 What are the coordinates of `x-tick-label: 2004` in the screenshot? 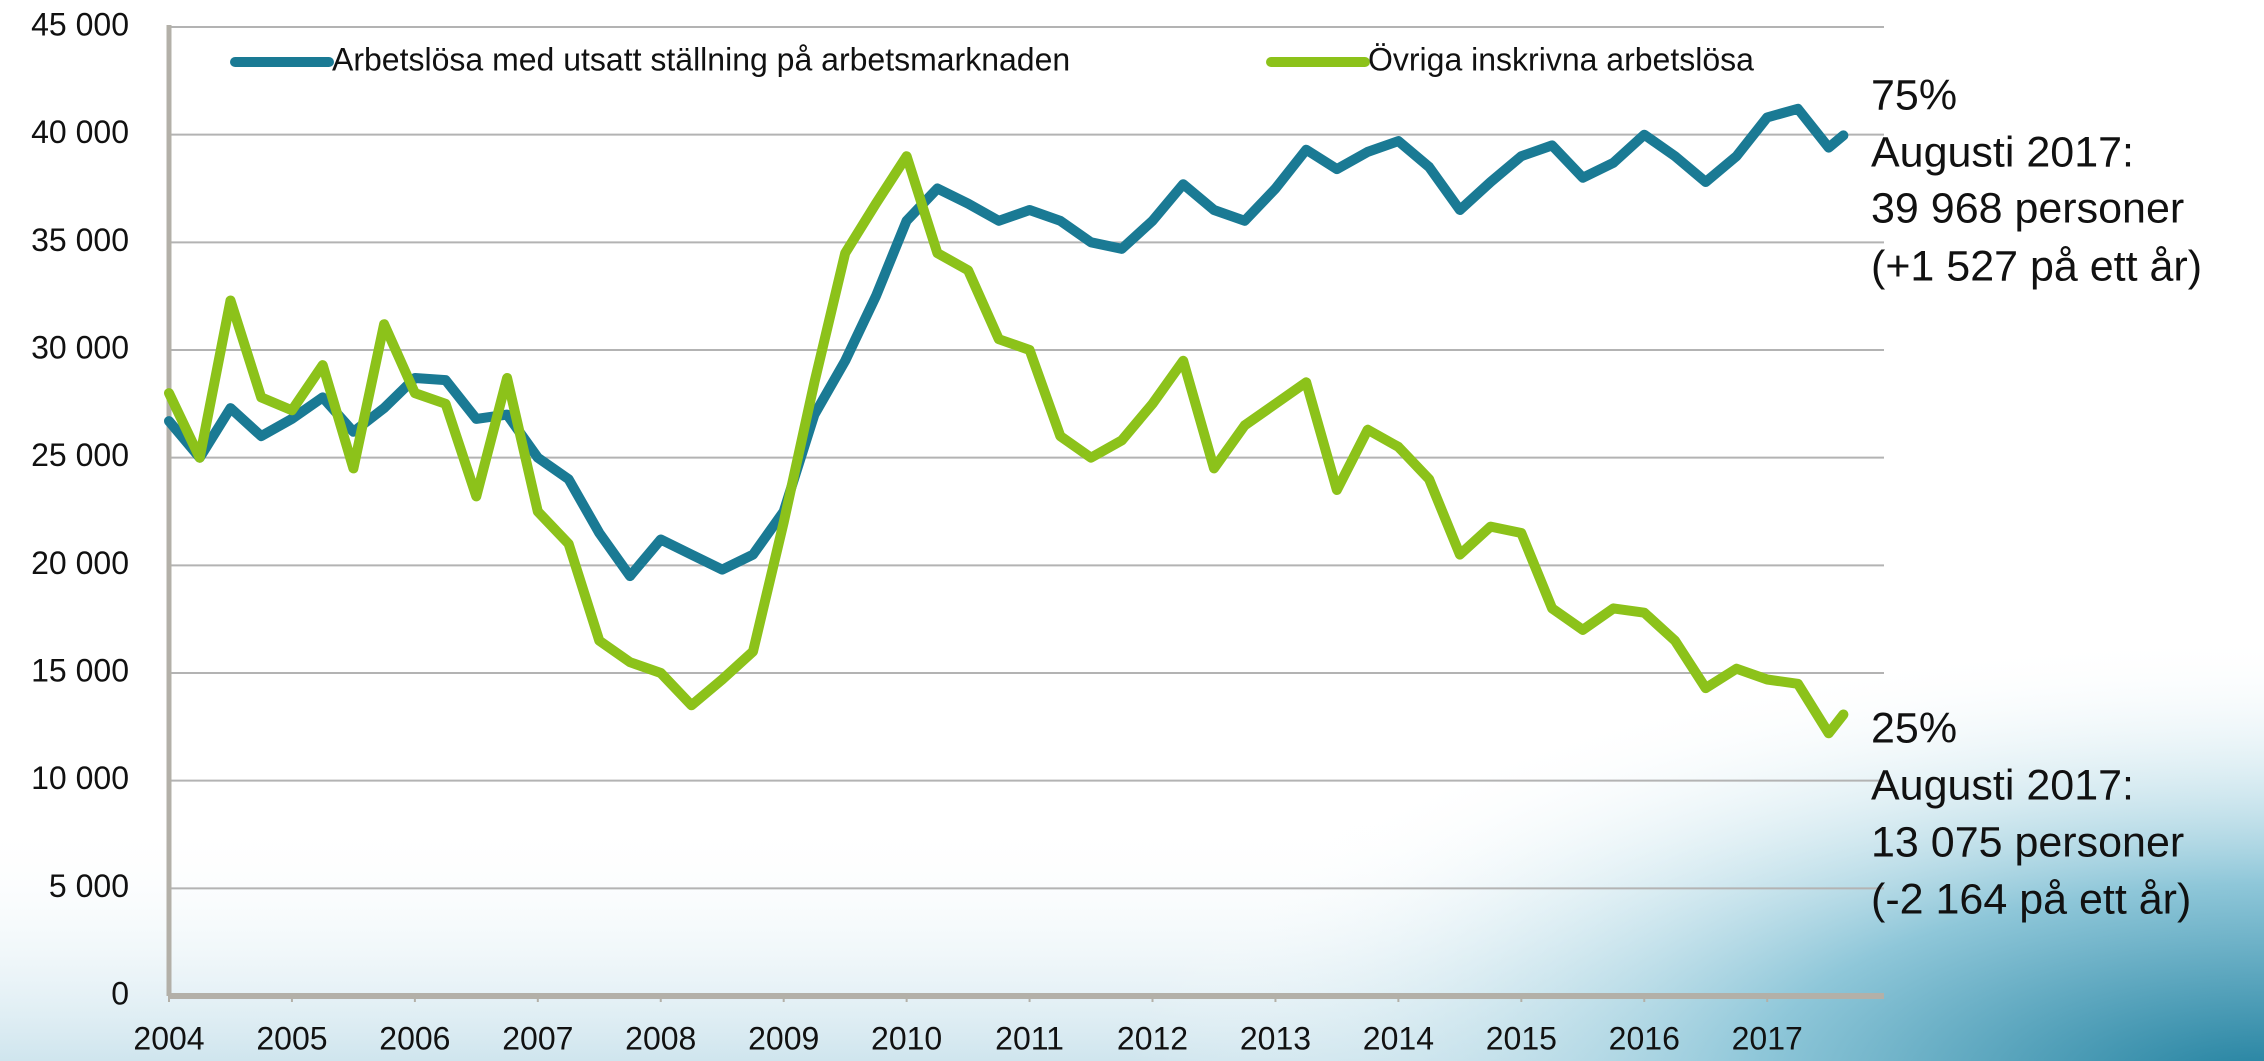 It's located at (168, 1038).